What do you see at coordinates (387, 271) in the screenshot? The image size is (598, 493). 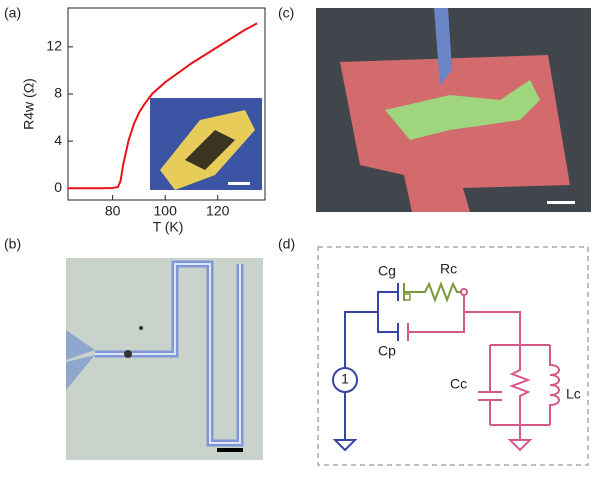 I see `cg-label: Cg` at bounding box center [387, 271].